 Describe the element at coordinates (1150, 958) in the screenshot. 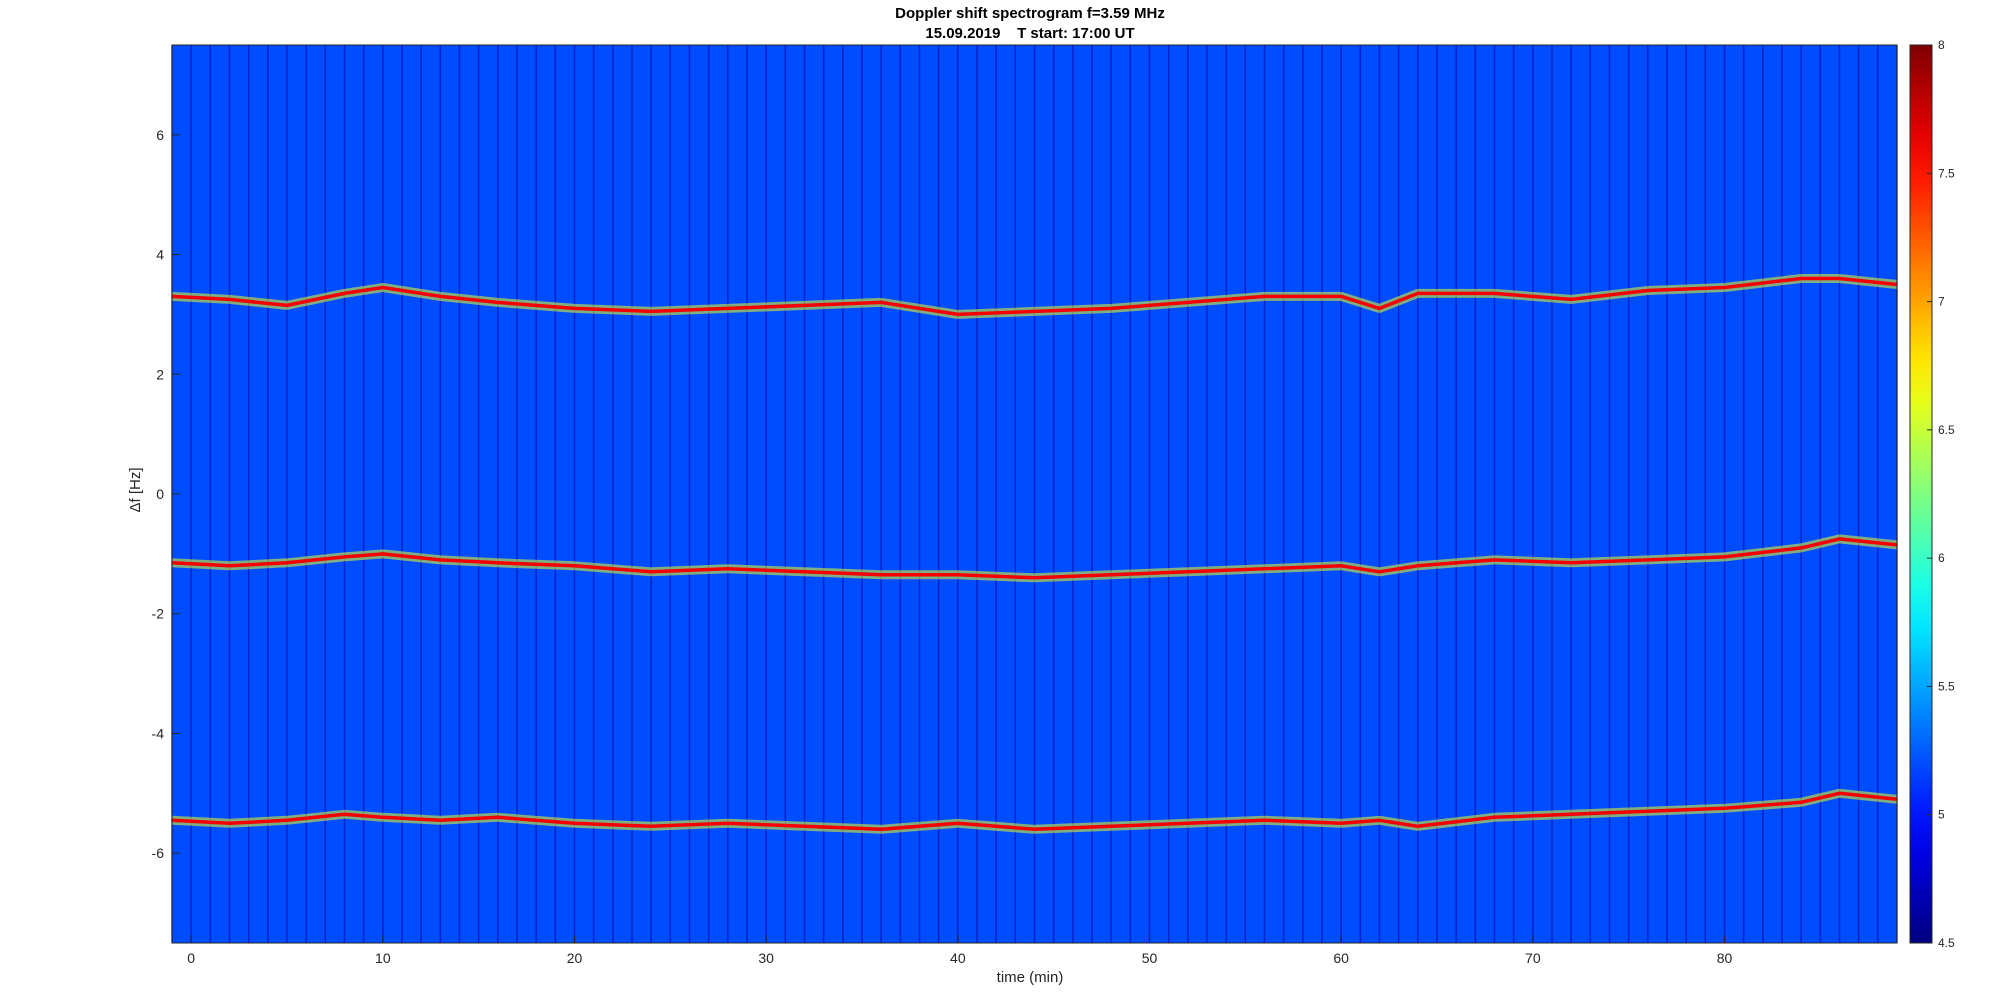

I see `x-tick-label: 50` at that location.